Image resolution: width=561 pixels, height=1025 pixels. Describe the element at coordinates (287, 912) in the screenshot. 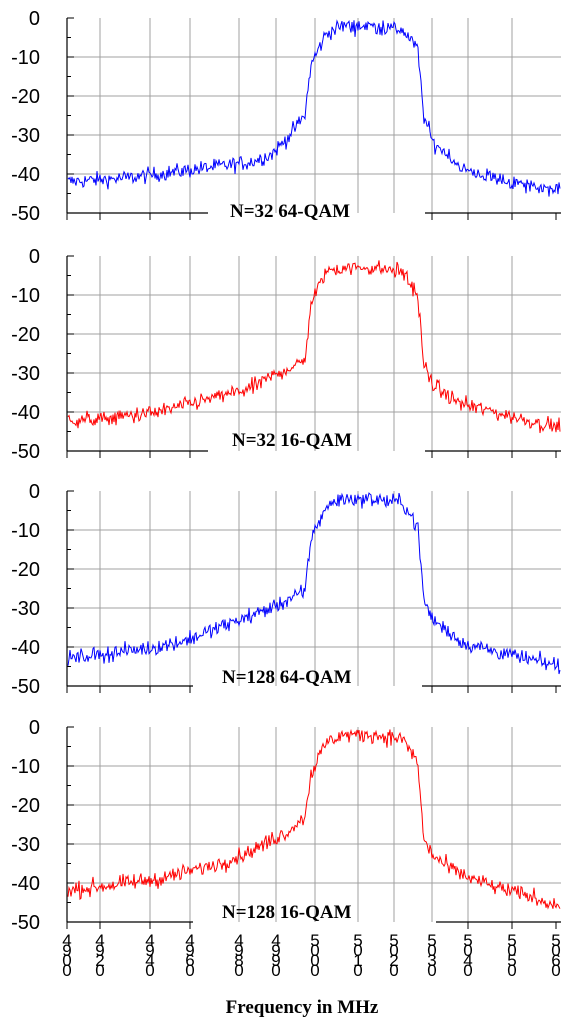

I see `panel-label: N=128 16-QAM` at that location.